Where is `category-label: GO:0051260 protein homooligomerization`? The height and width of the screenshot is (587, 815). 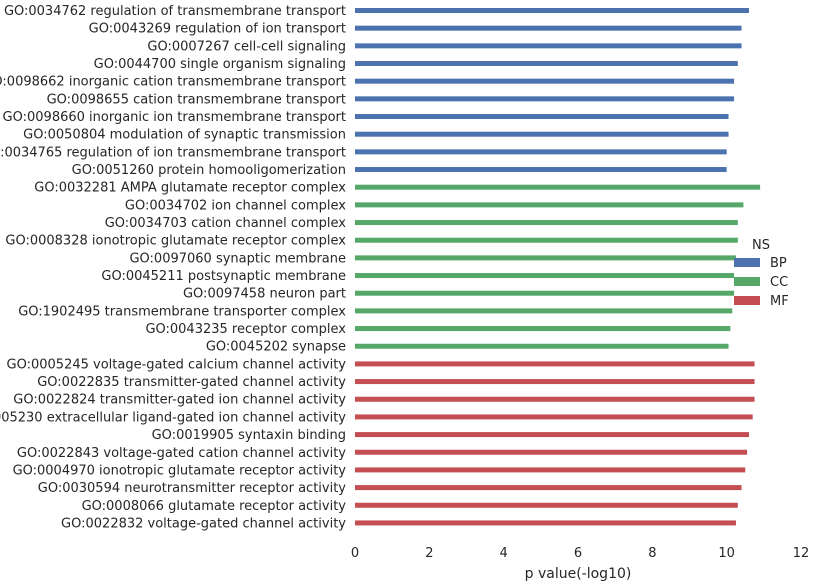 category-label: GO:0051260 protein homooligomerization is located at coordinates (209, 170).